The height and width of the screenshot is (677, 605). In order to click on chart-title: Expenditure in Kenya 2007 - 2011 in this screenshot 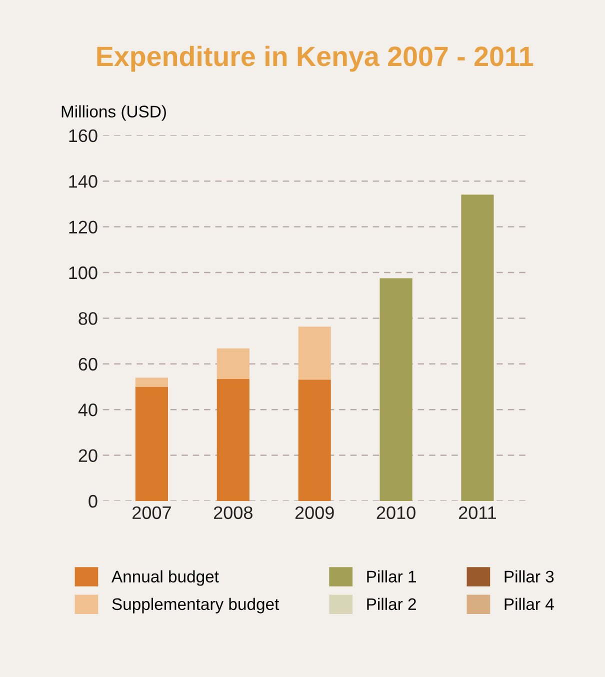, I will do `click(315, 59)`.